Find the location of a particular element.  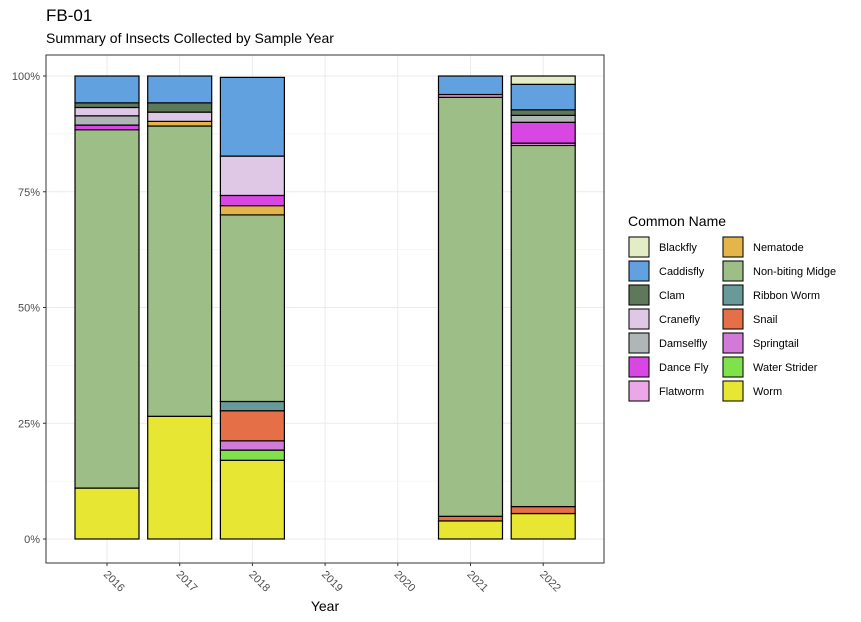

legend-label: Worm is located at coordinates (767, 392).